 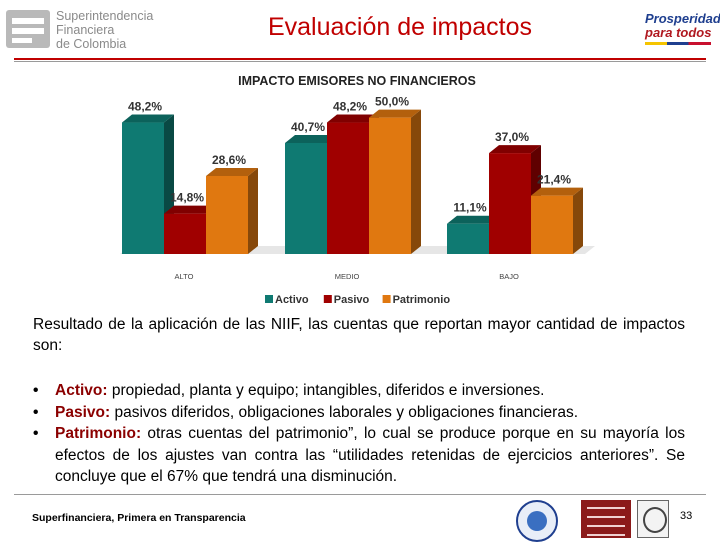 I want to click on legend-label-activo: Activo, so click(x=292, y=300).